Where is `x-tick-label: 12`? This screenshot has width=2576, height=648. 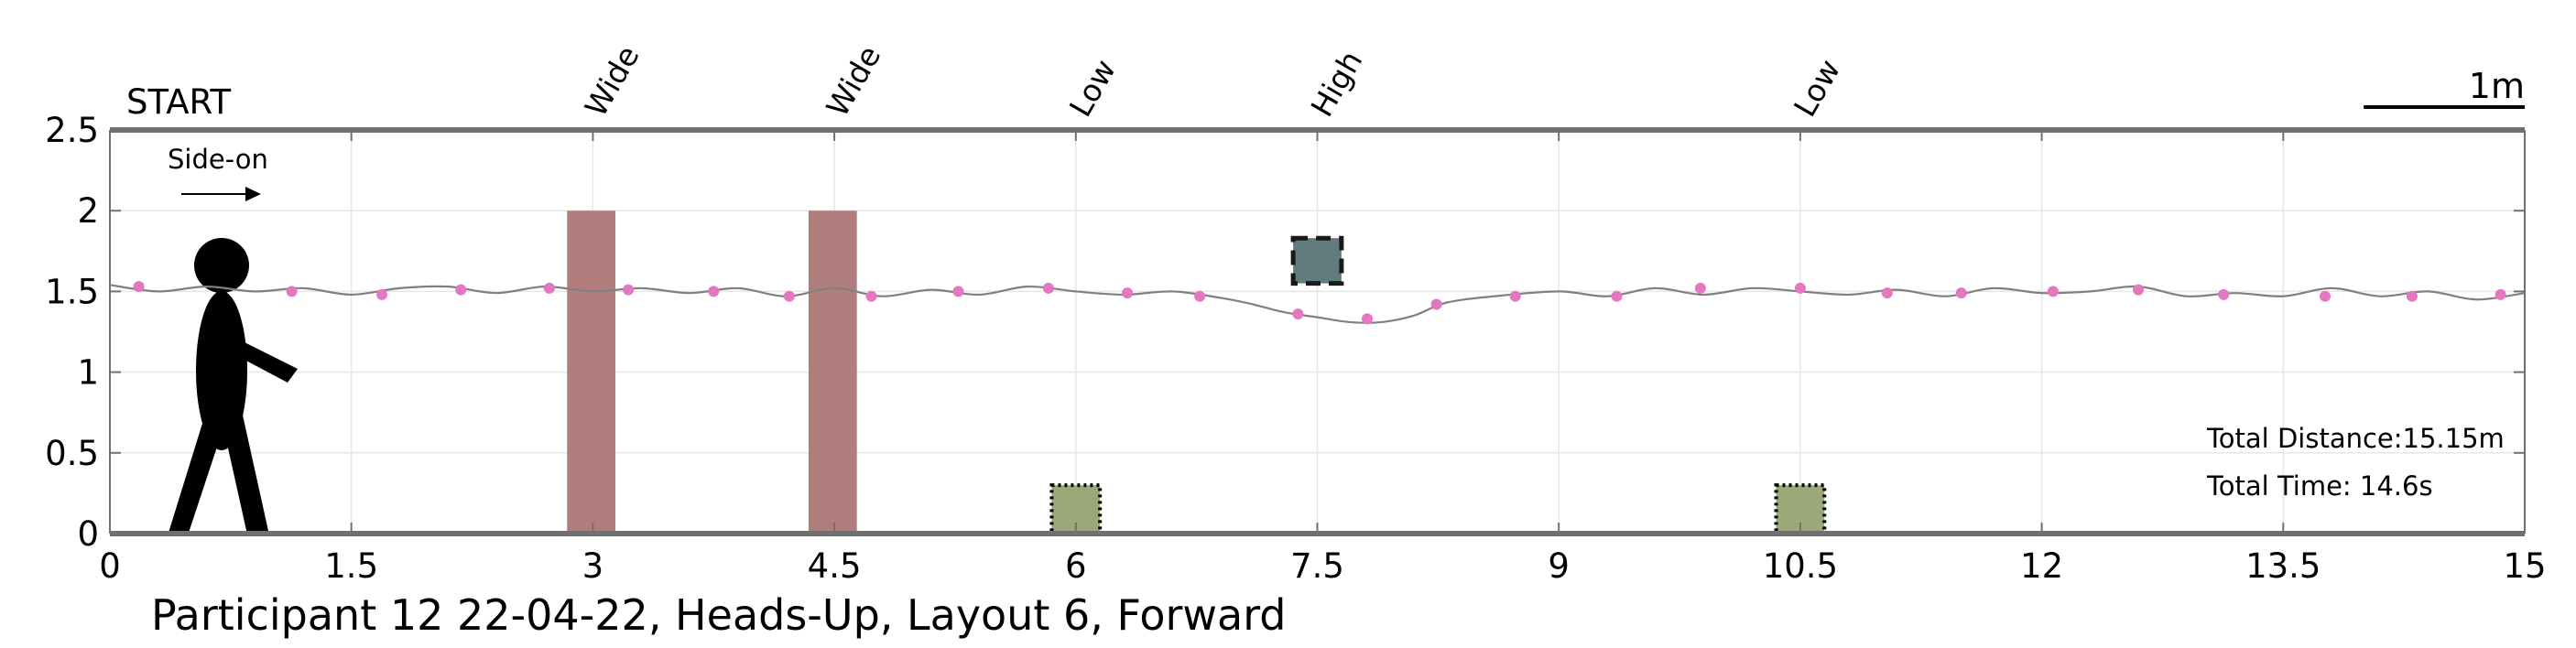 x-tick-label: 12 is located at coordinates (2041, 566).